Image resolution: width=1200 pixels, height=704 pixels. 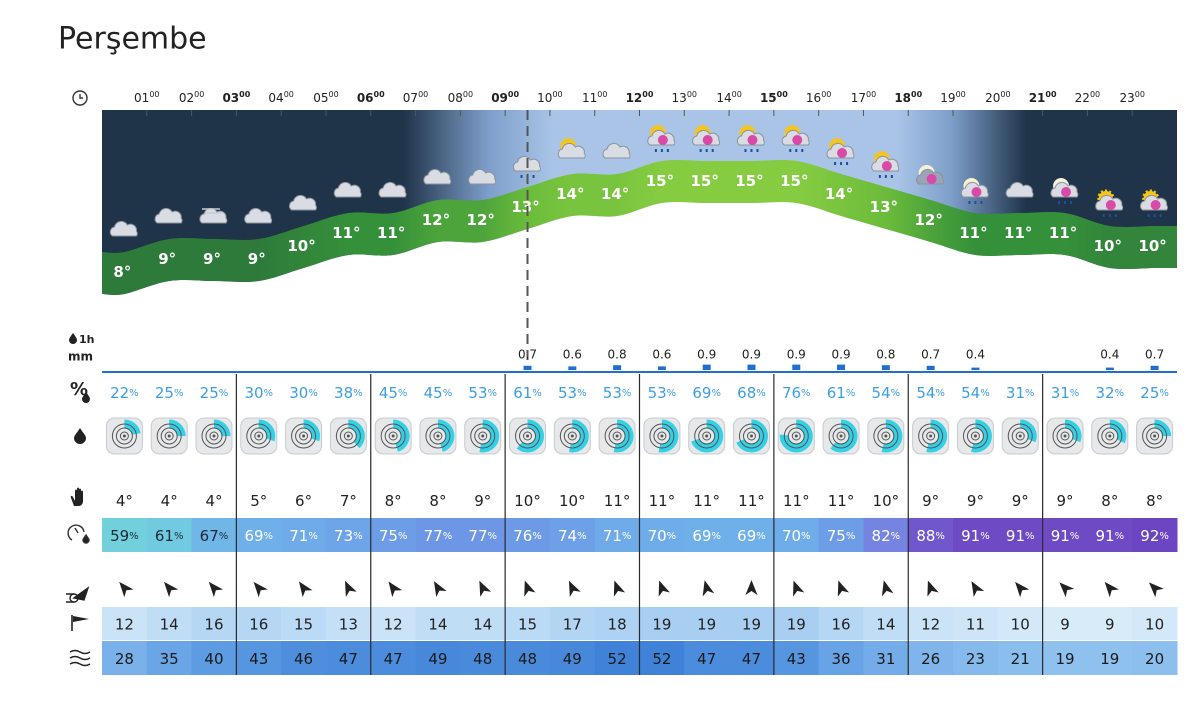 I want to click on gusts-label: 23, so click(x=975, y=659).